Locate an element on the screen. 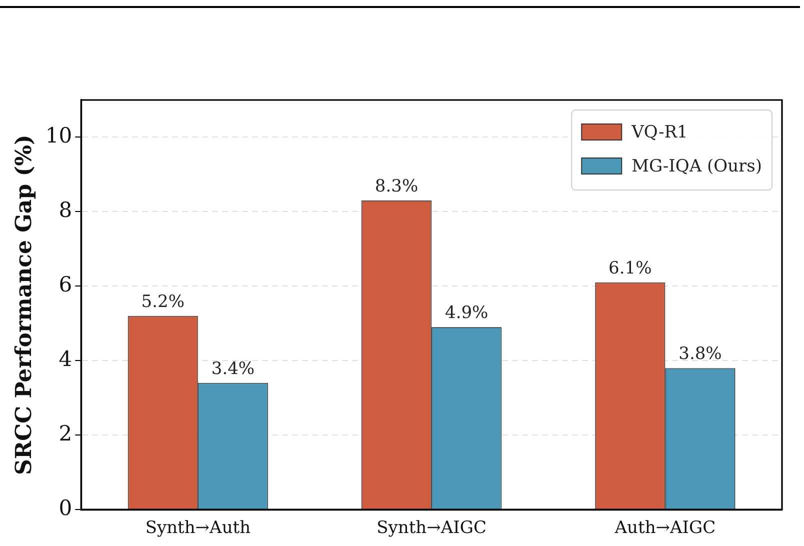 This screenshot has width=804, height=546. data-label: 6.1% is located at coordinates (630, 268).